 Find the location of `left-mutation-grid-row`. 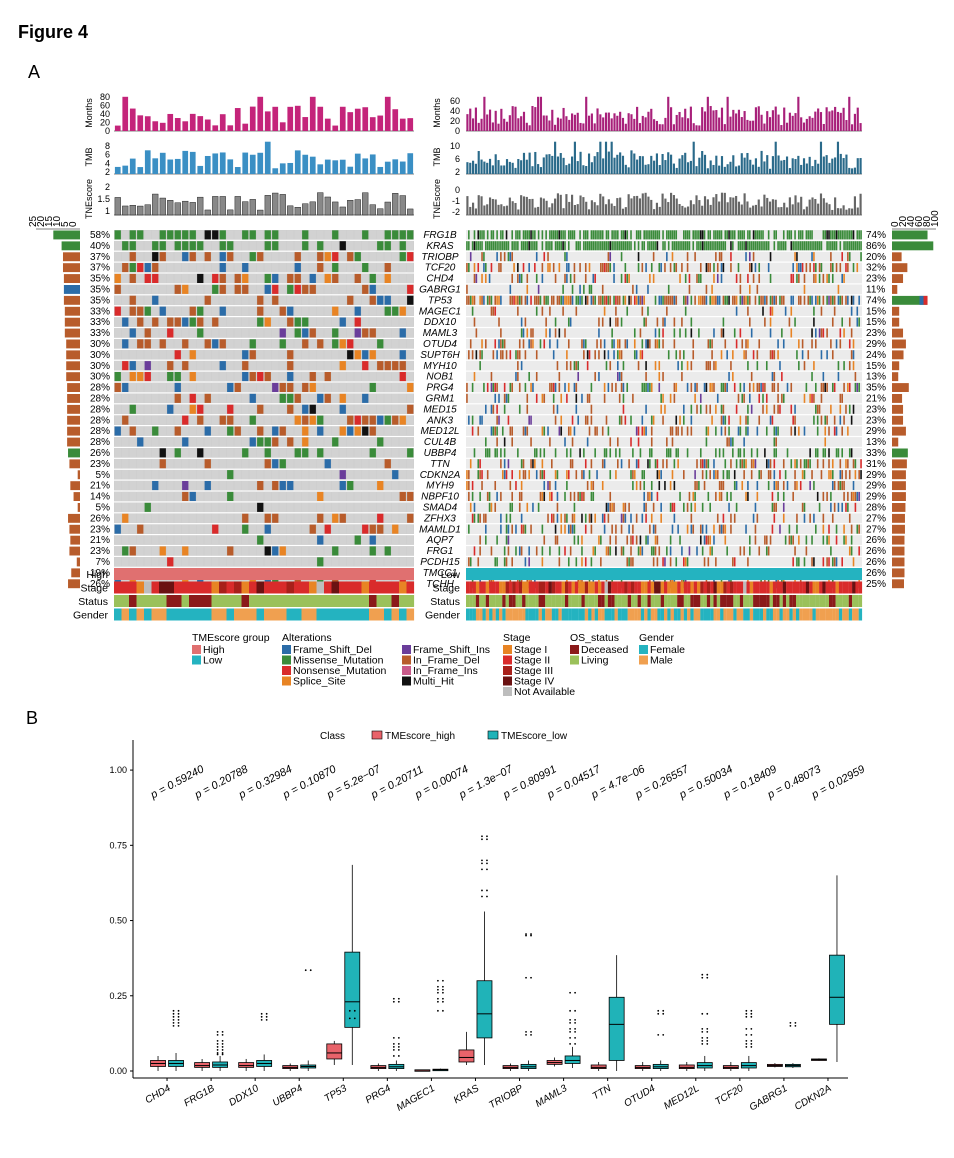

left-mutation-grid-row is located at coordinates (264, 431).